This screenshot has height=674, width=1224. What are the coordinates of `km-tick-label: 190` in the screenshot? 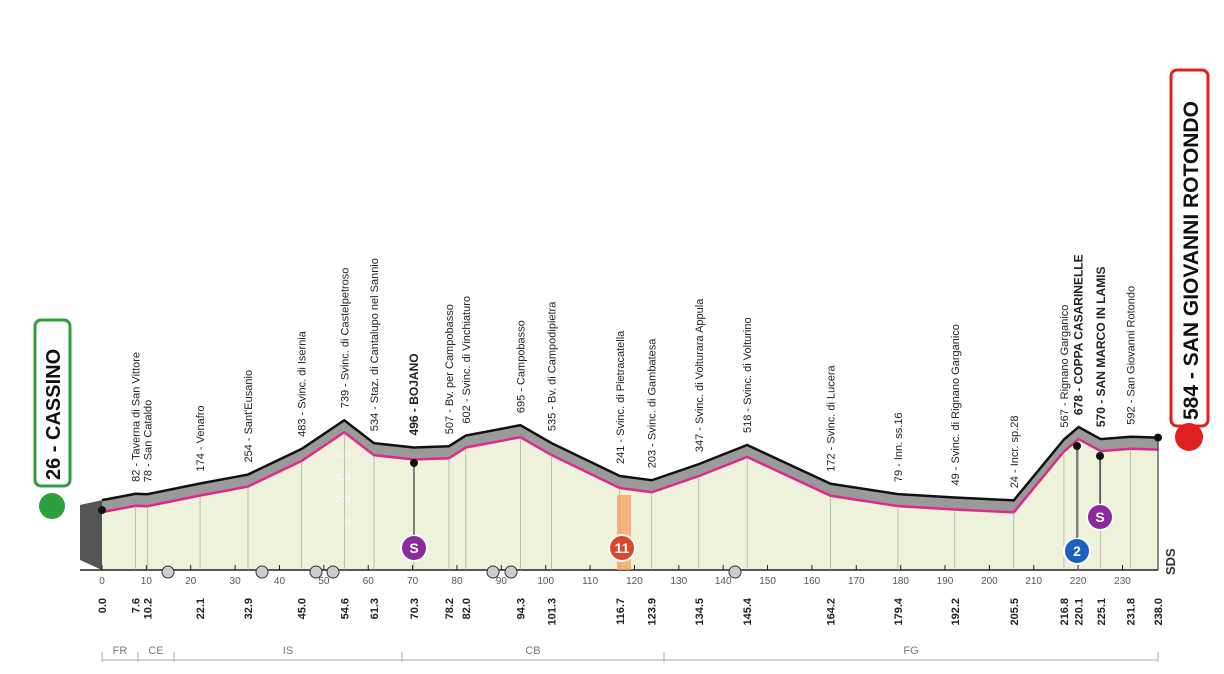 It's located at (945, 581).